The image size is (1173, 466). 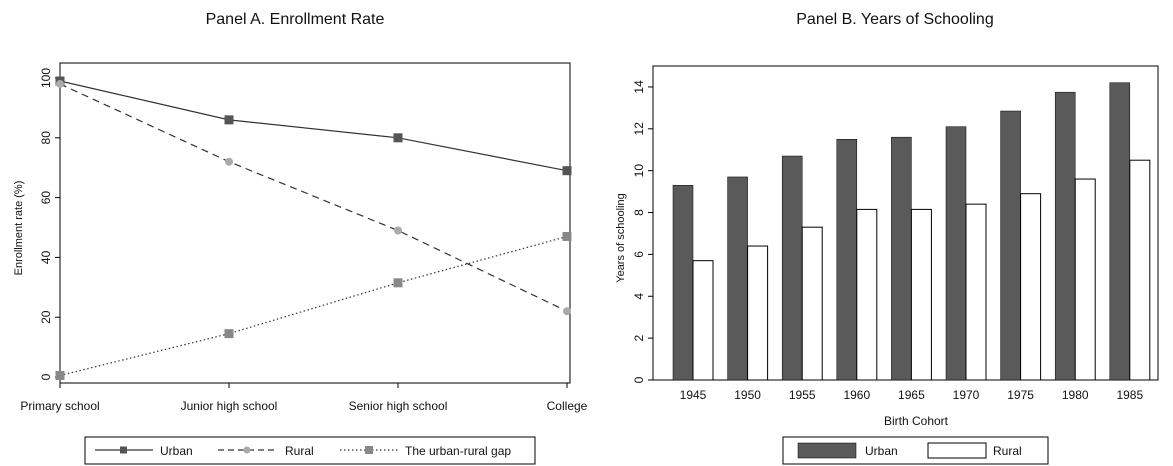 I want to click on y-tick-label: 20, so click(x=46, y=317).